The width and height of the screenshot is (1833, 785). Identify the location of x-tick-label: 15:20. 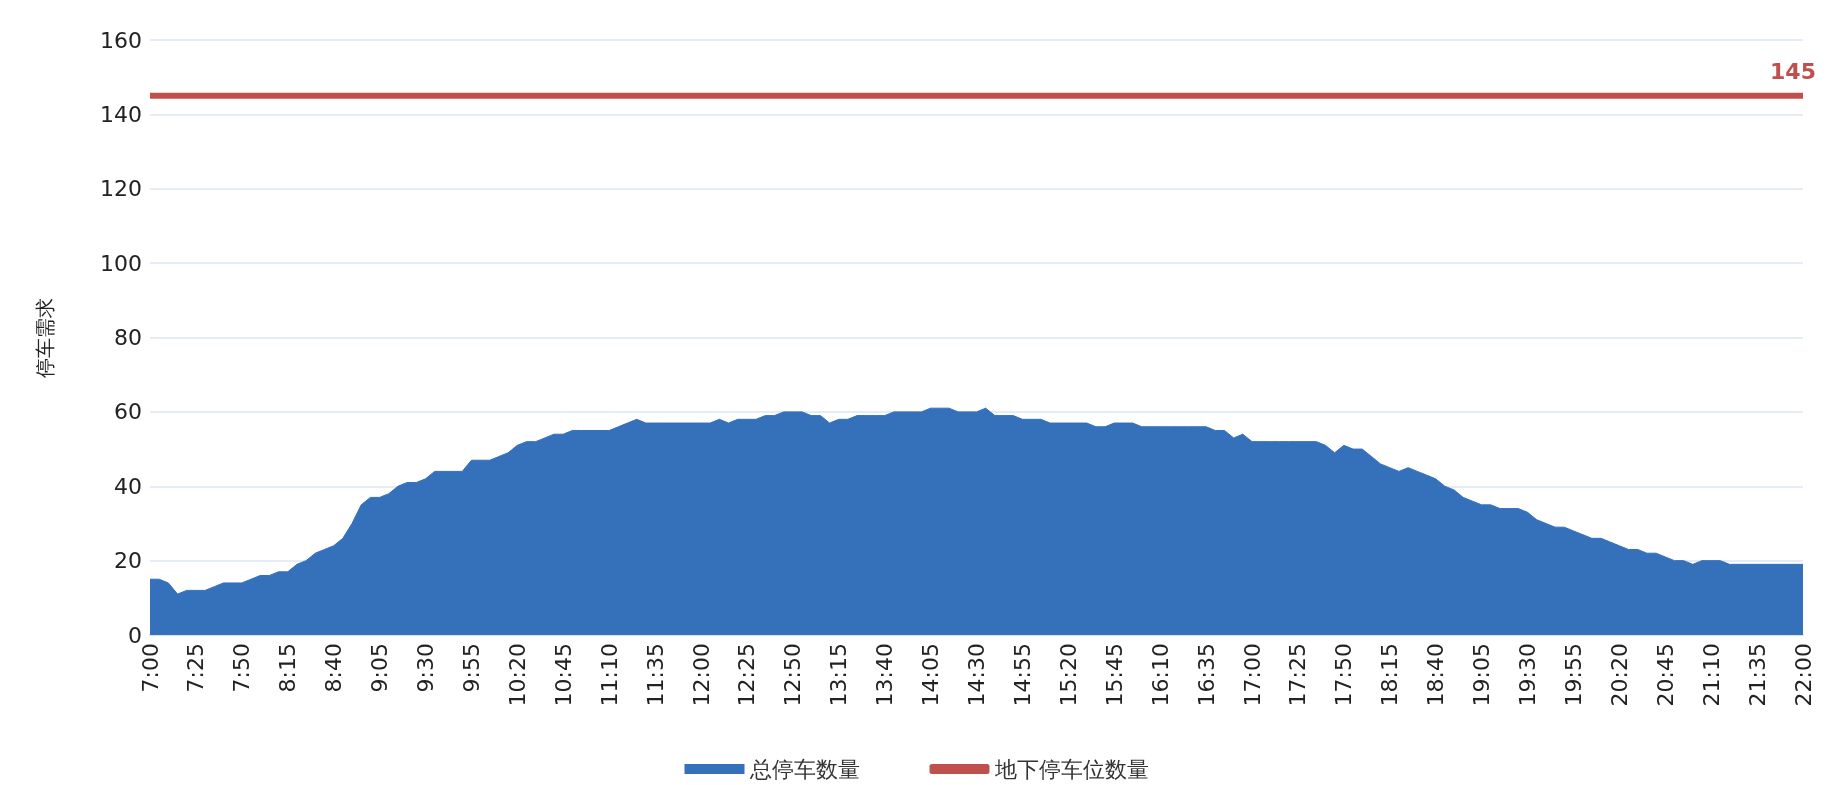
(1068, 675).